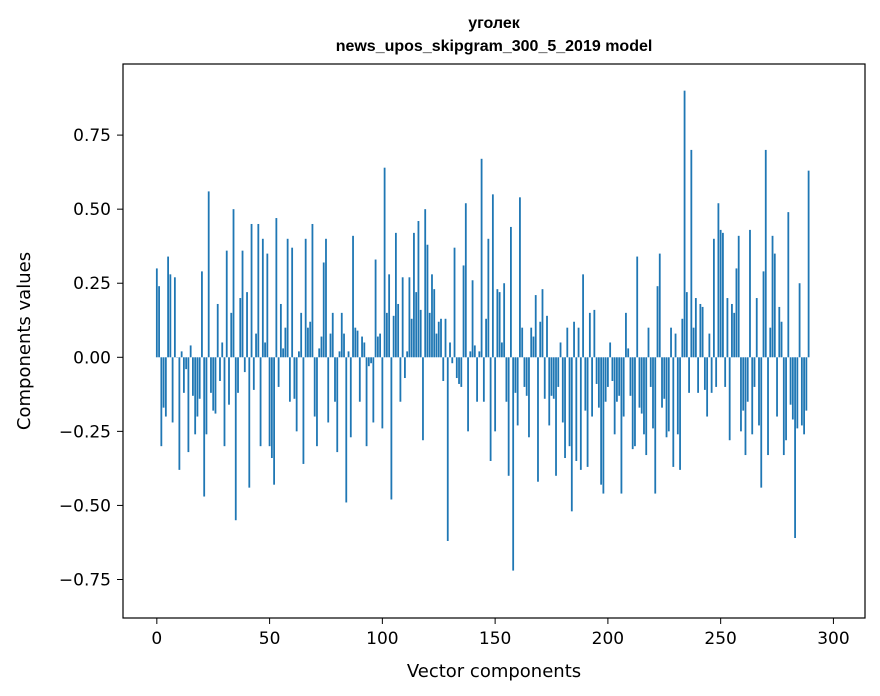 The width and height of the screenshot is (880, 696). What do you see at coordinates (85, 506) in the screenshot?
I see `y-tick-label: −0.50` at bounding box center [85, 506].